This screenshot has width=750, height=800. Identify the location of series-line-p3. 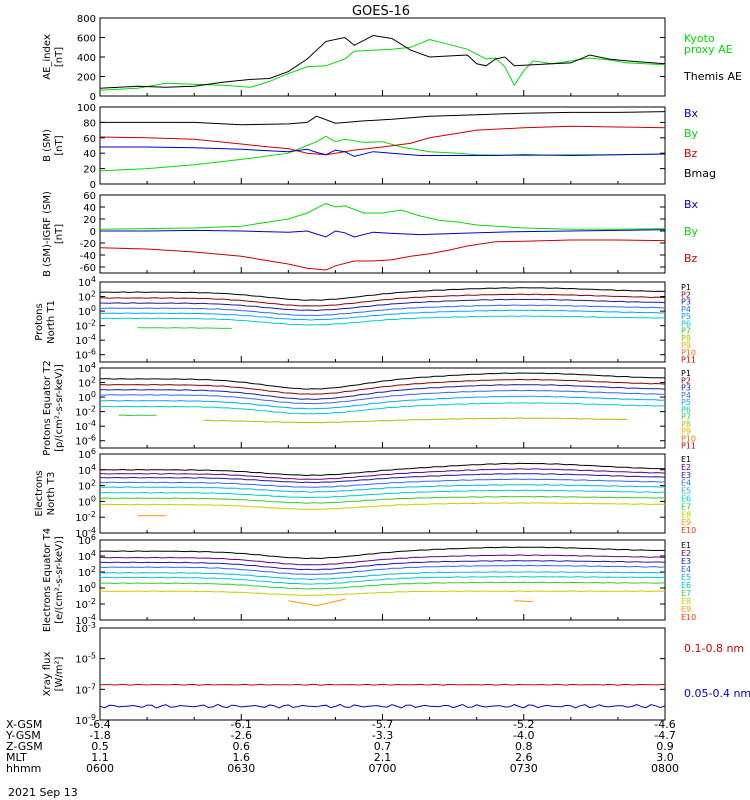
(382, 305).